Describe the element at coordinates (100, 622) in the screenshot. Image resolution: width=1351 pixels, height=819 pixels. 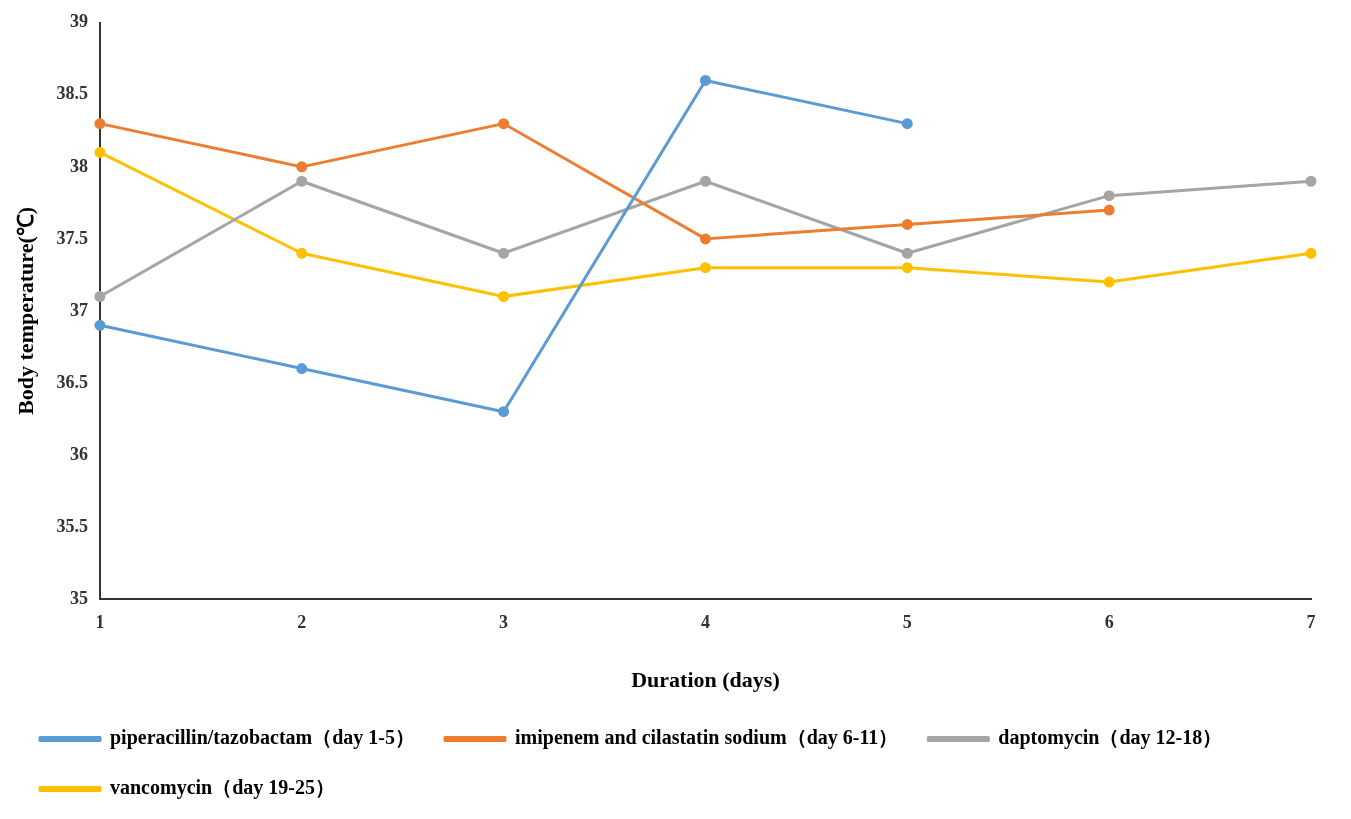
I see `x-tick-label: 1` at that location.